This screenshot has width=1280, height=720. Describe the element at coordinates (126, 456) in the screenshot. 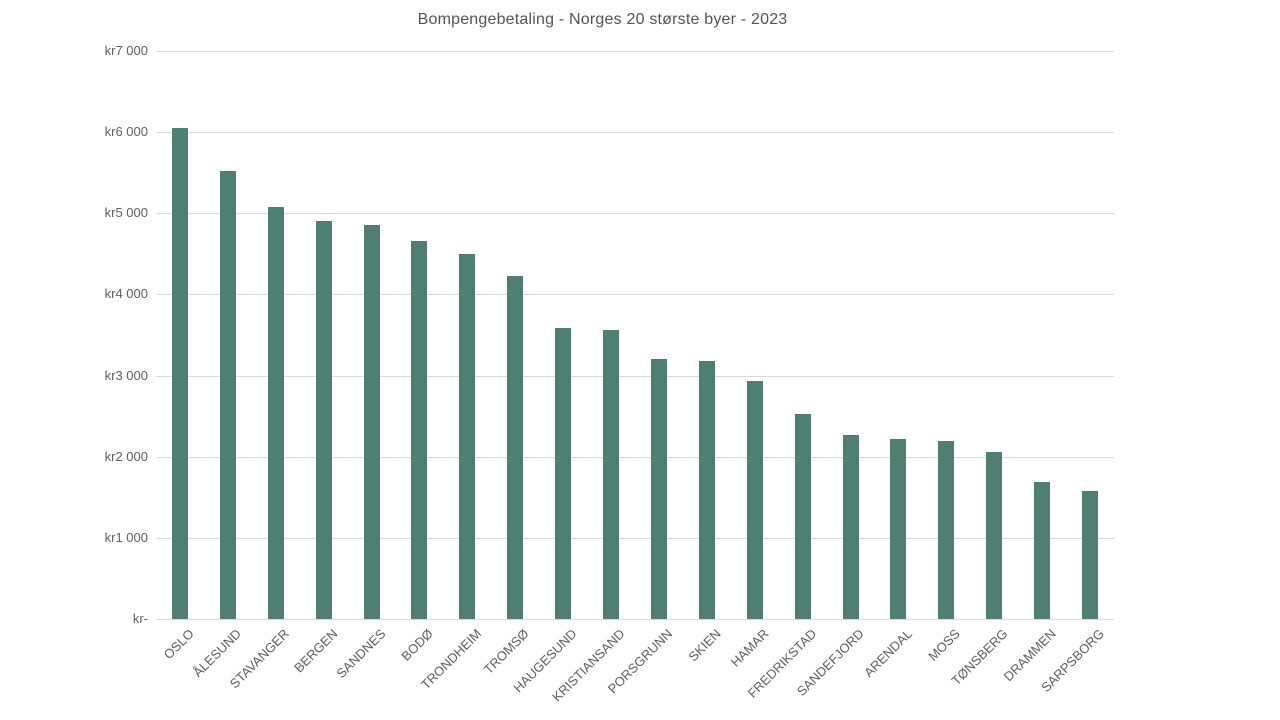

I see `y-tick-label: kr2 000` at that location.